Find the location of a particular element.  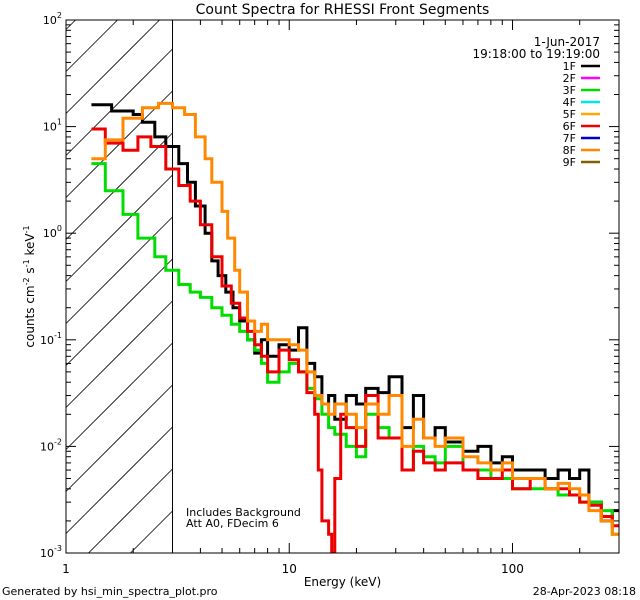

legend-label-8F: 8F is located at coordinates (569, 150).